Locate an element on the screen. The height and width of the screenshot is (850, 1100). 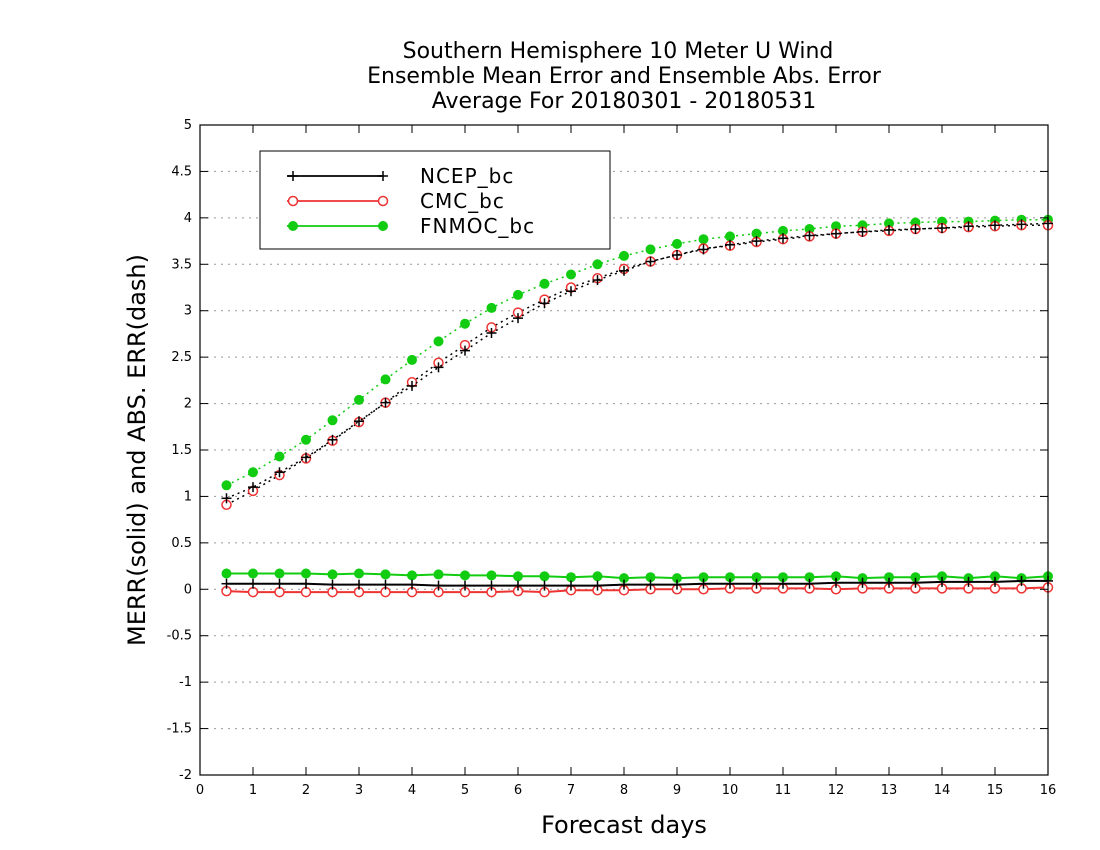
x-tick-label: 6 is located at coordinates (518, 790).